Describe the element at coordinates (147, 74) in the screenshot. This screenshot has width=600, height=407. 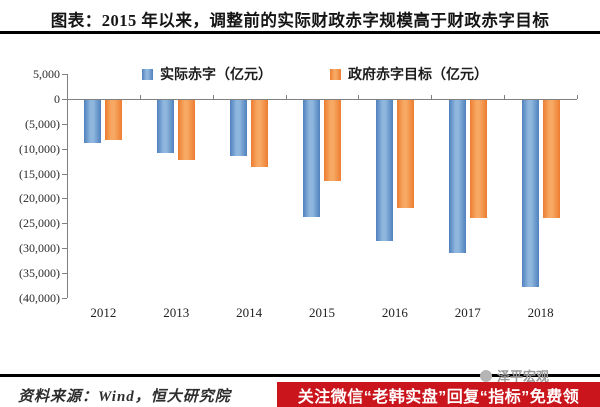
I see `legend-swatch-actual-deficit` at that location.